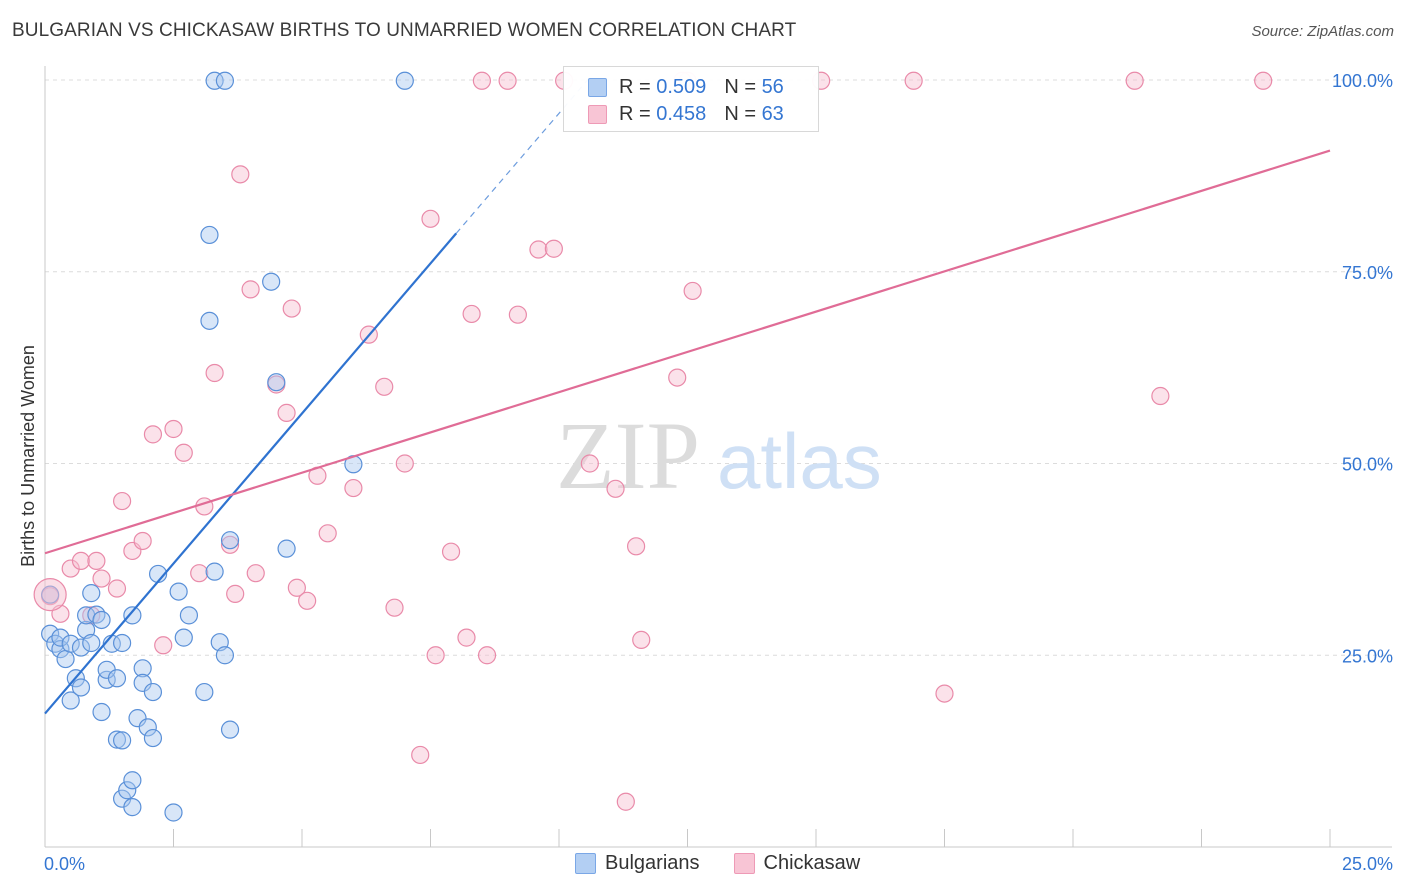 This screenshot has height=892, width=1406. What do you see at coordinates (585, 863) in the screenshot?
I see `bulgarians-swatch` at bounding box center [585, 863].